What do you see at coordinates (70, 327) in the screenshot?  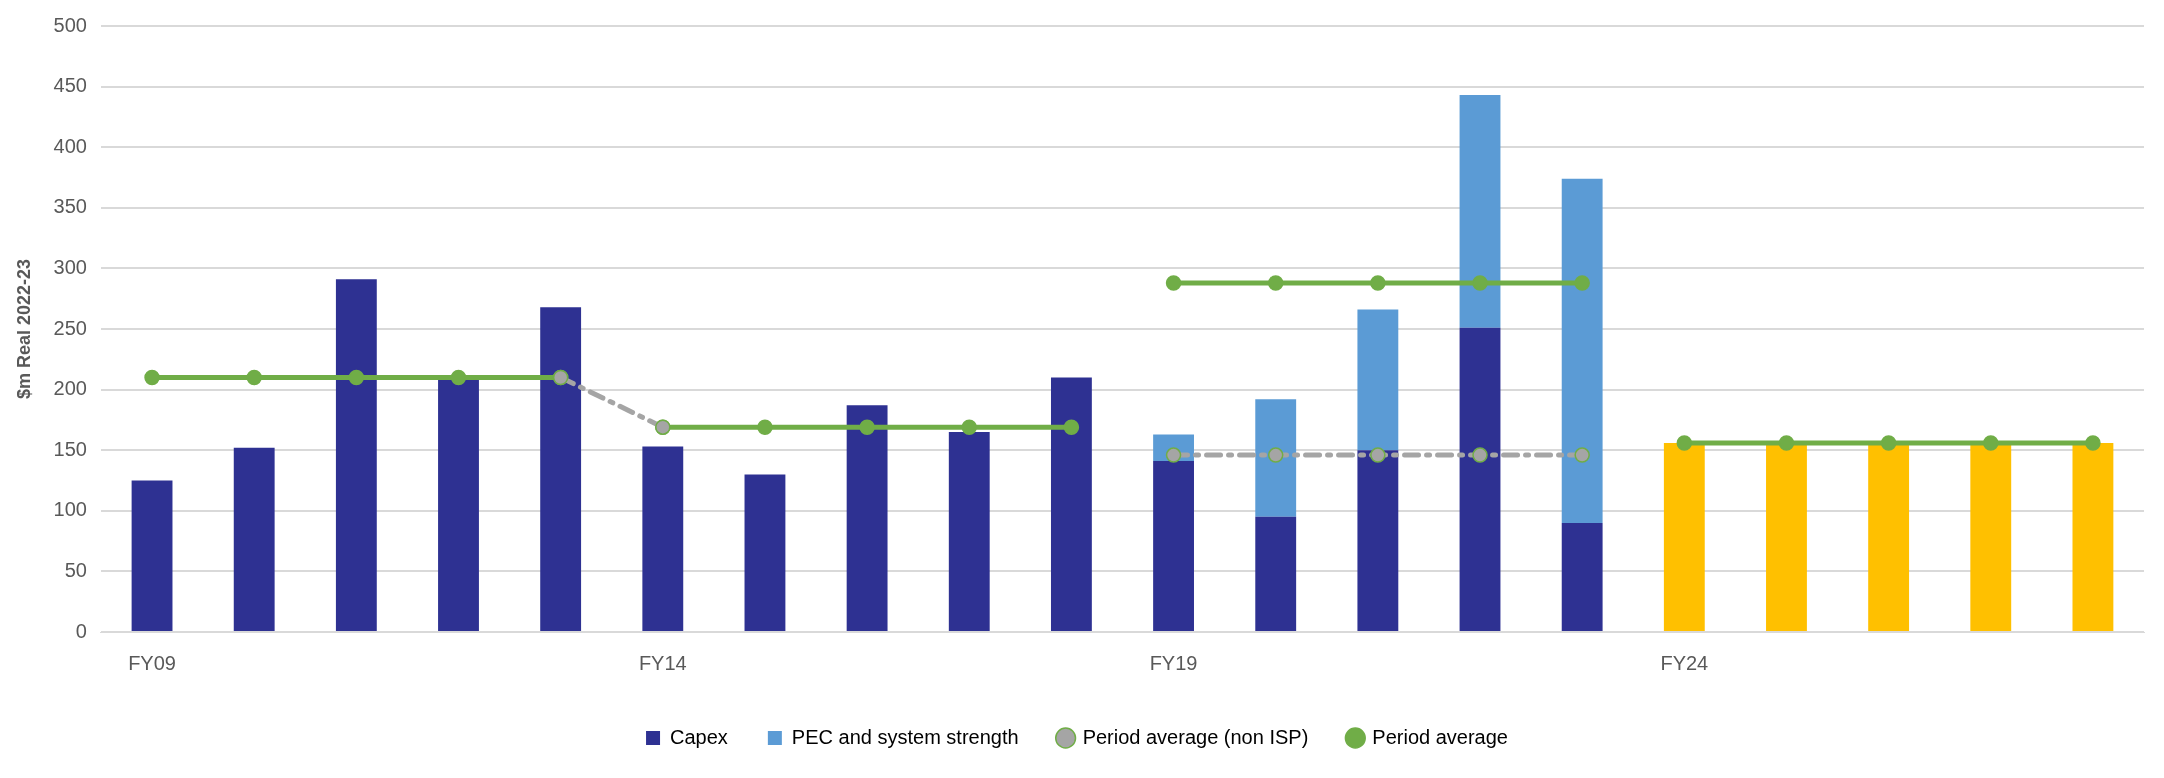 I see `y-tick-label: 250` at bounding box center [70, 327].